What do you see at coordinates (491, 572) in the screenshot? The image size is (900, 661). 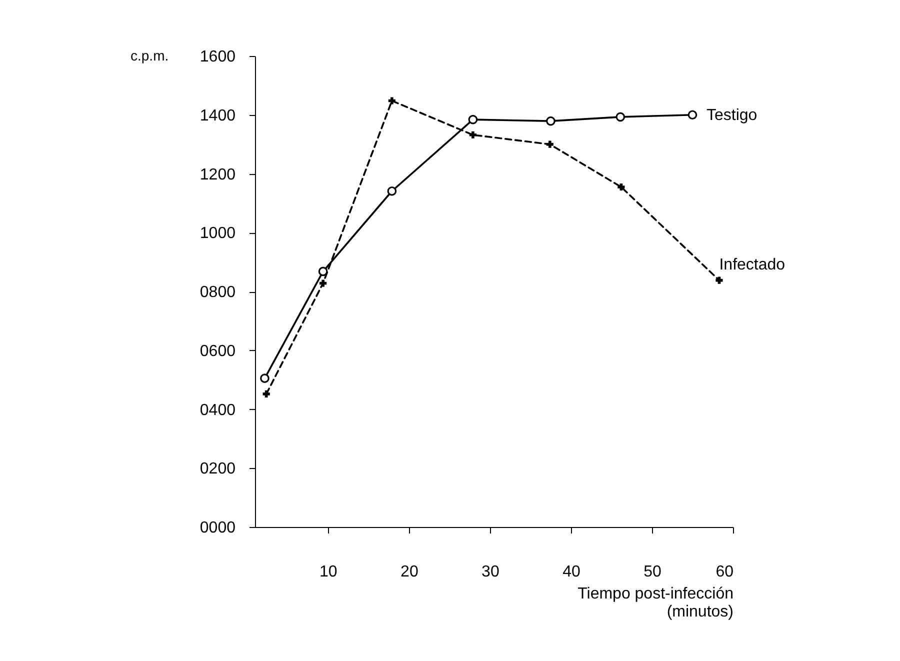 I see `x-tick-label: 30` at bounding box center [491, 572].